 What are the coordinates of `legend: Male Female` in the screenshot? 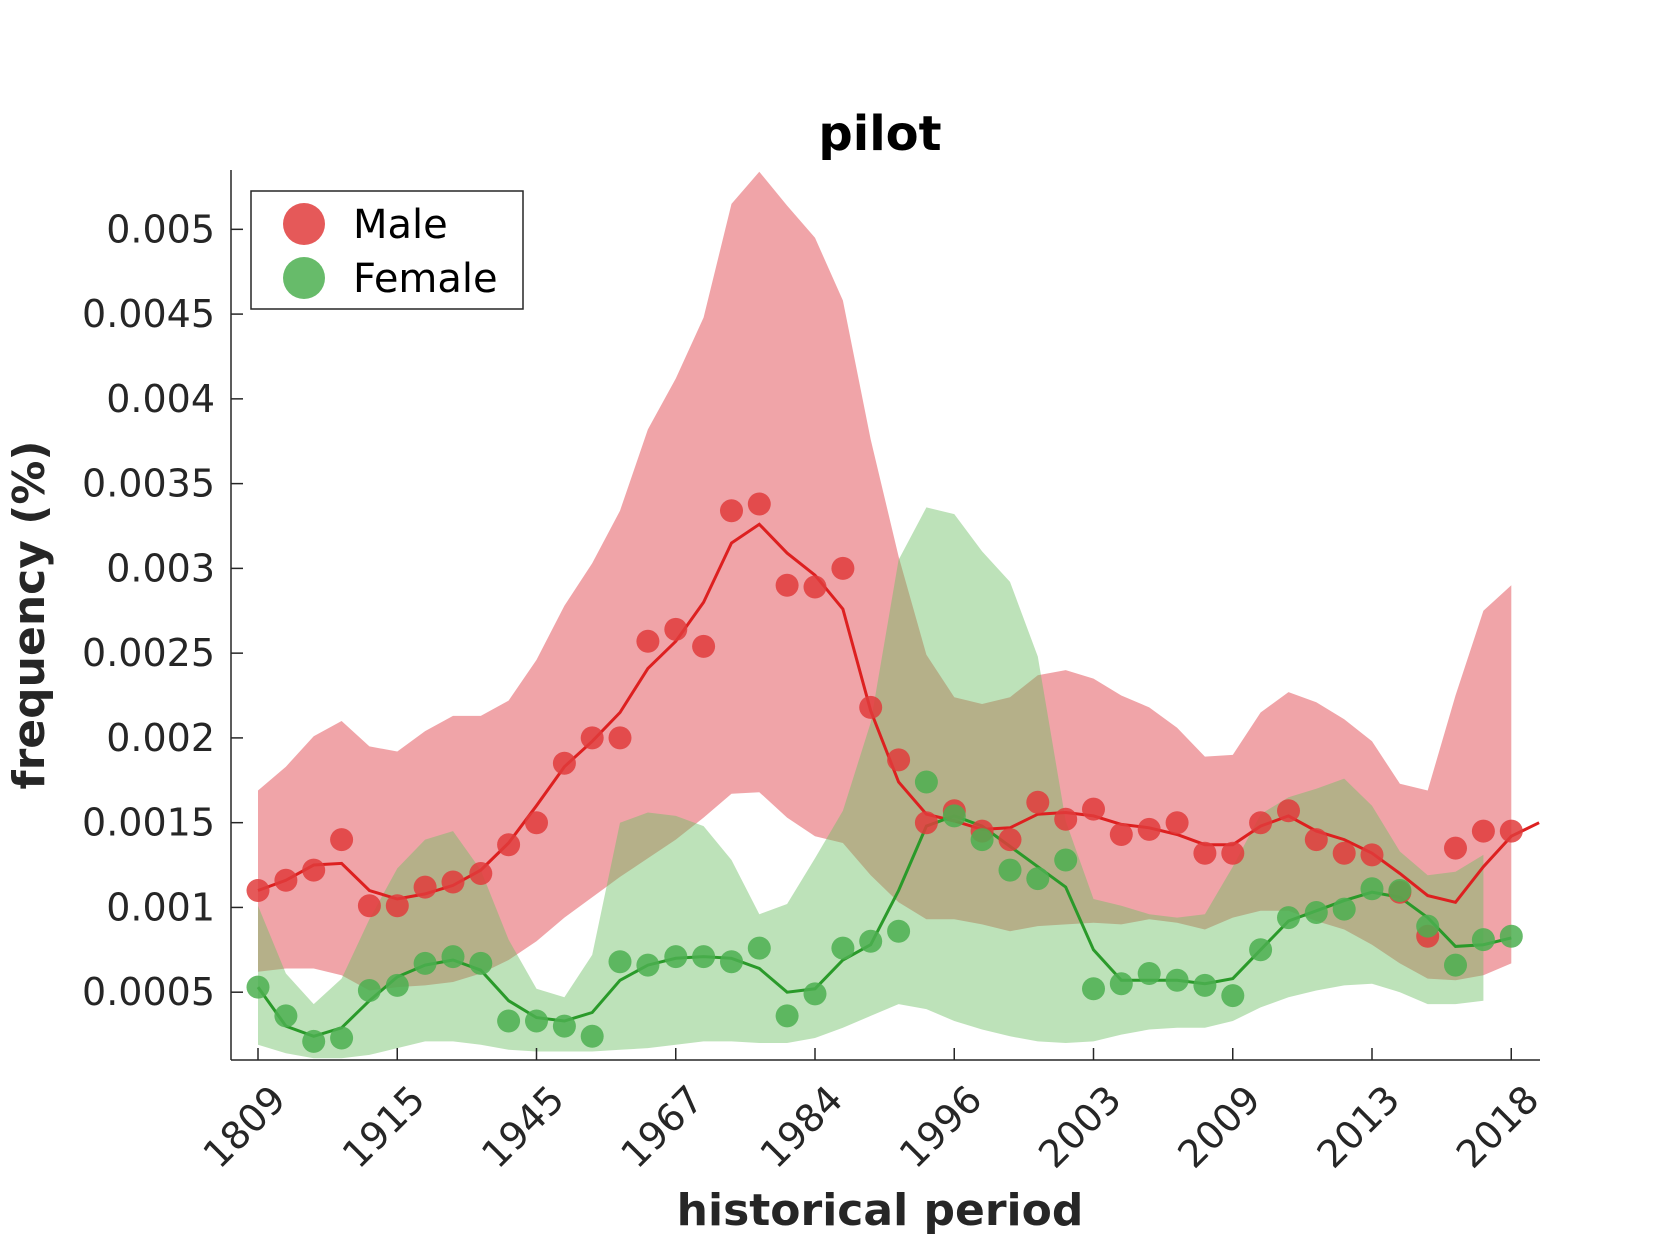 It's located at (387, 250).